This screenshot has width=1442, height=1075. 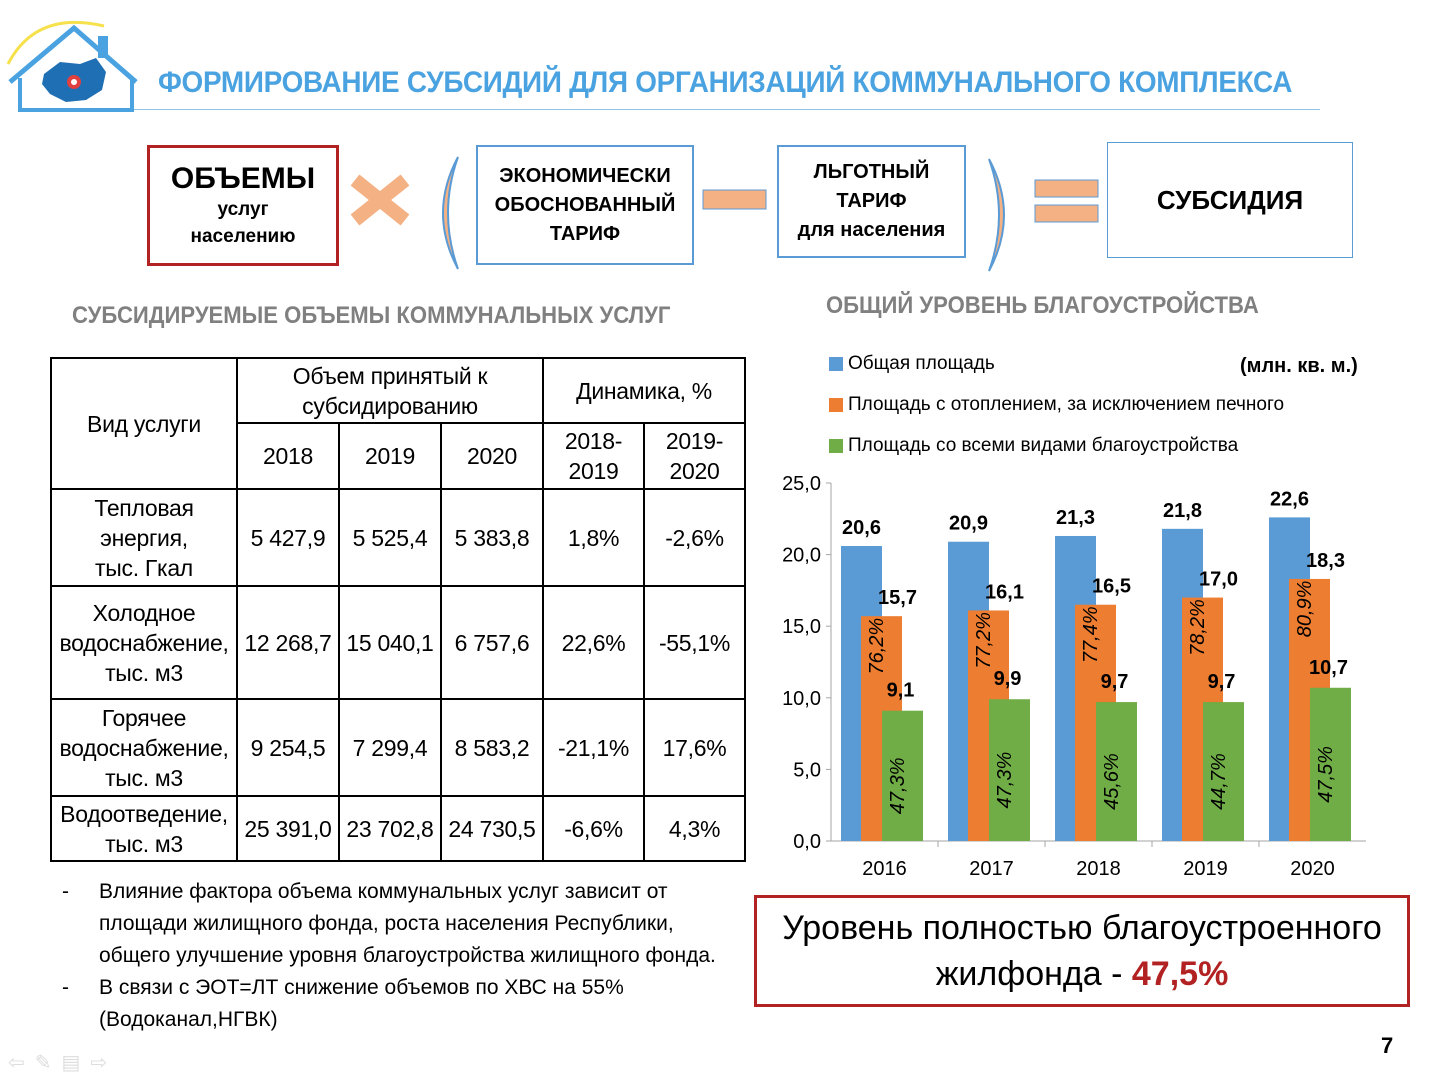 I want to click on cell-value: 5 383,8, so click(x=492, y=537).